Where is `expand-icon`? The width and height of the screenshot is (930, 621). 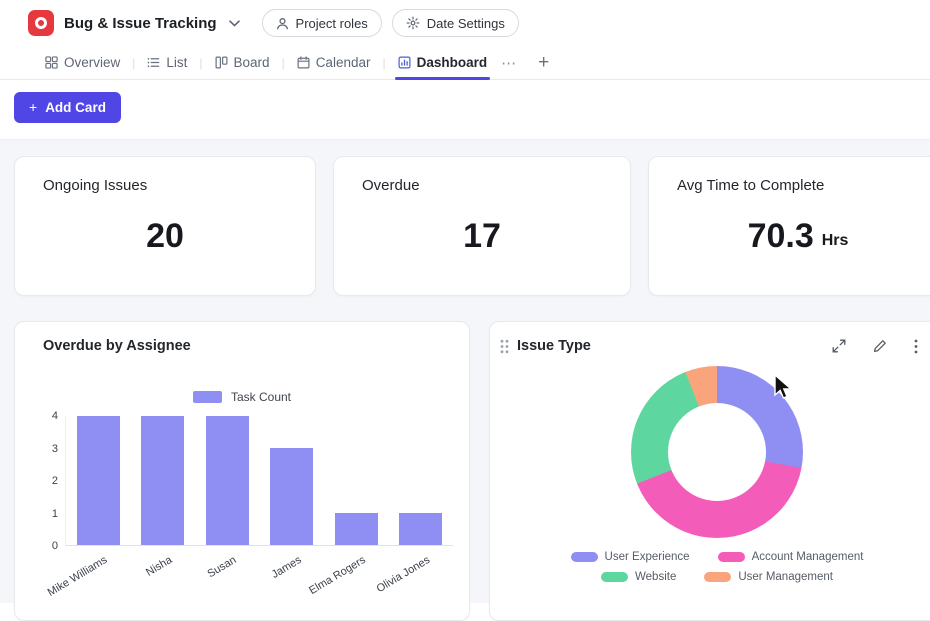 expand-icon is located at coordinates (839, 346).